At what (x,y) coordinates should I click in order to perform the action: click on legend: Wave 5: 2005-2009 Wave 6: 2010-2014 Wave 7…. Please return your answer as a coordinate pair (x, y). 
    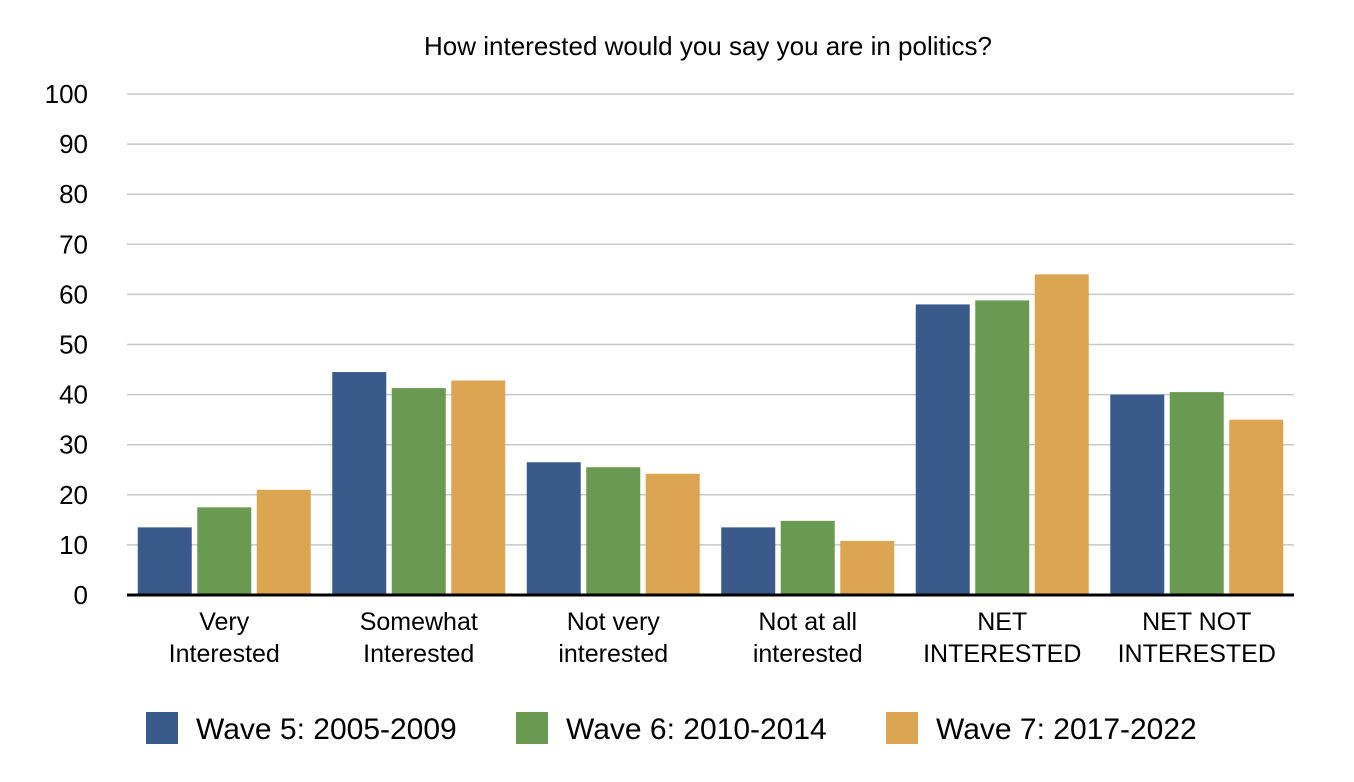
    Looking at the image, I should click on (671, 729).